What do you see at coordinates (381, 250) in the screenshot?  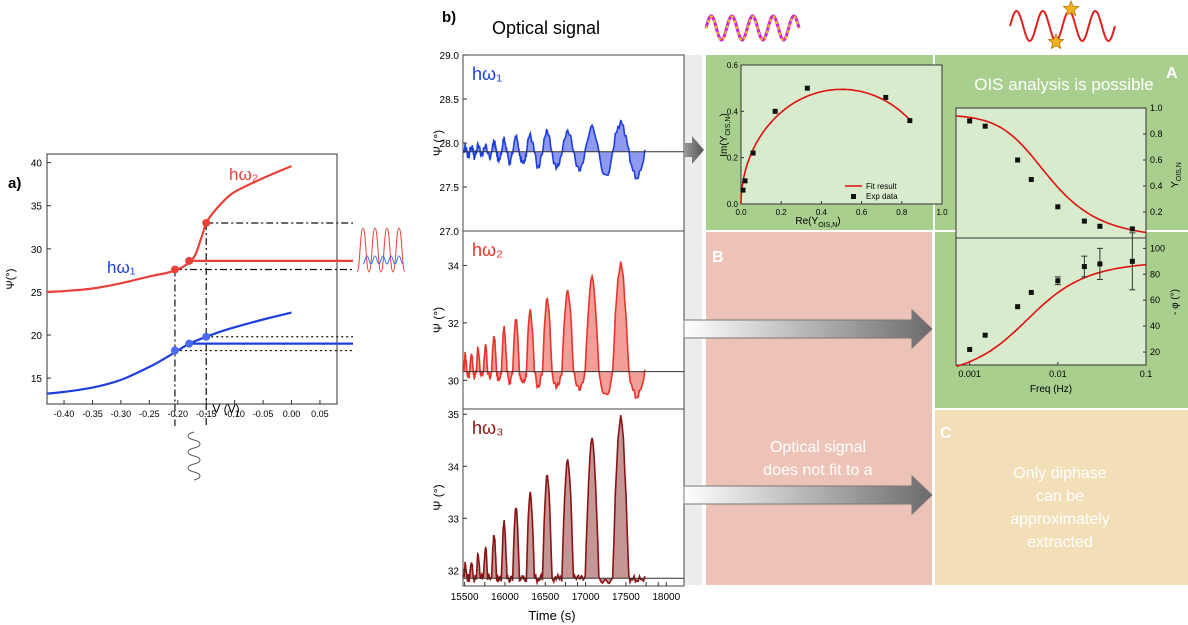 I see `red-sine-glyph` at bounding box center [381, 250].